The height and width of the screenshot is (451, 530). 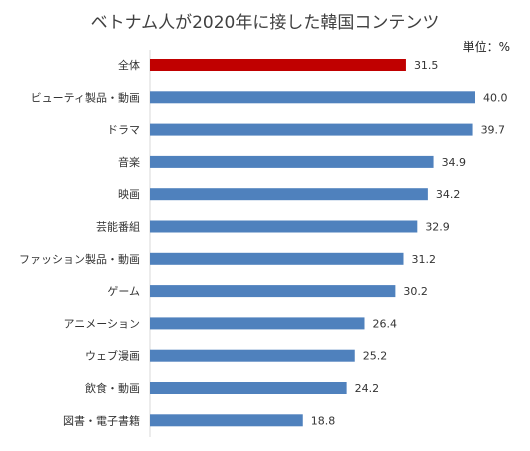 What do you see at coordinates (367, 388) in the screenshot?
I see `value-label-10: 24.2` at bounding box center [367, 388].